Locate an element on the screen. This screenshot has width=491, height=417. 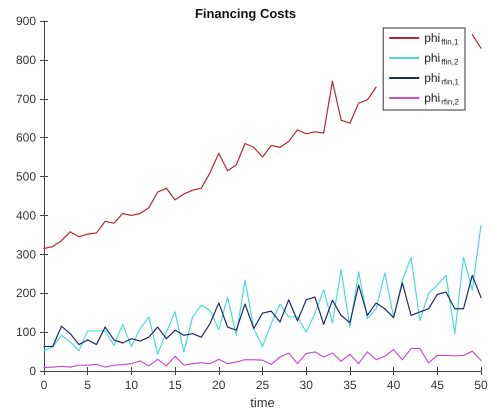
x-tick-label: 15 is located at coordinates (175, 385).